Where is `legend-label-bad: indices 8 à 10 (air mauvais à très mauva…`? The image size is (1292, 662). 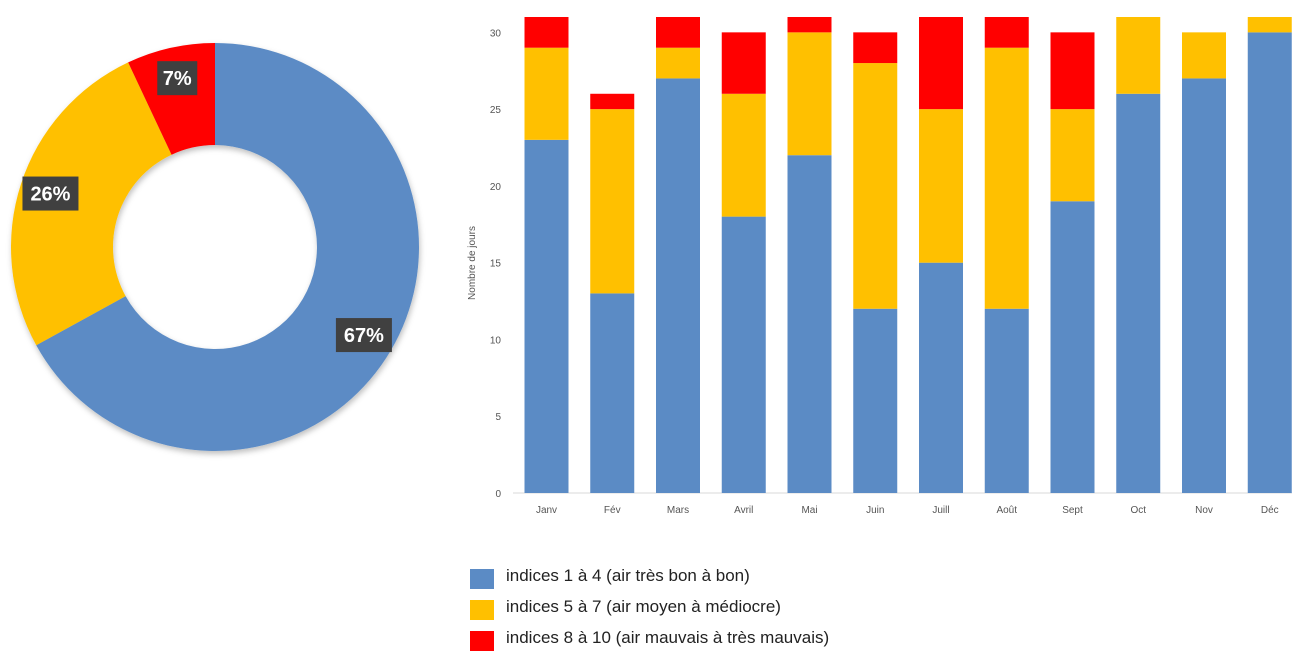
legend-label-bad: indices 8 à 10 (air mauvais à très mauva… is located at coordinates (668, 637).